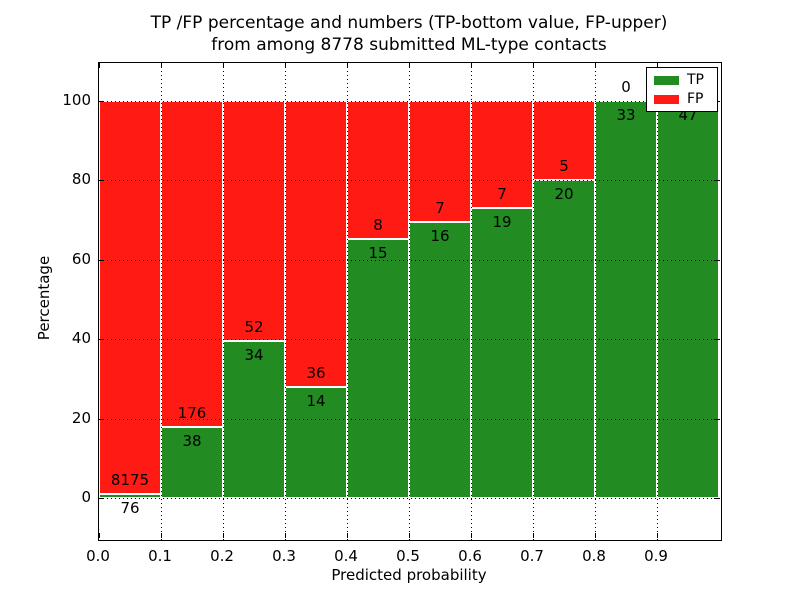 The height and width of the screenshot is (600, 800). Describe the element at coordinates (192, 441) in the screenshot. I see `tp-count-label: 38` at that location.